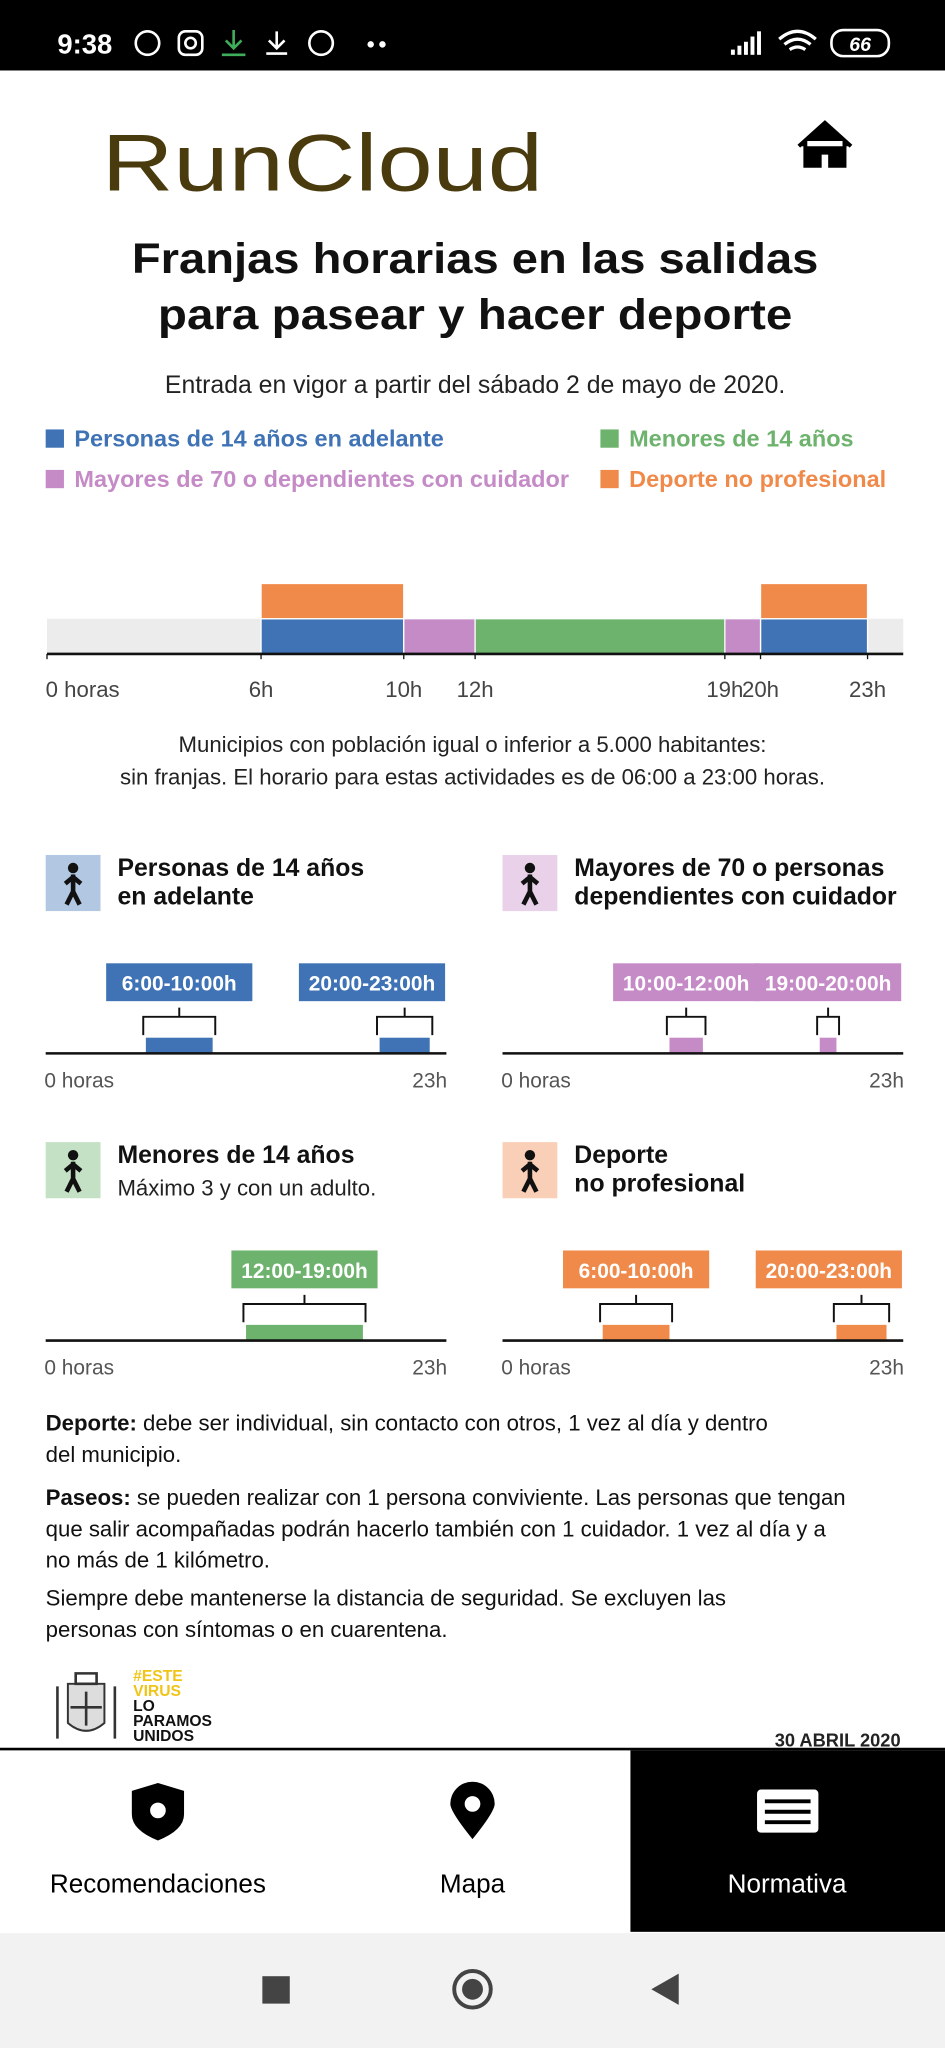  Describe the element at coordinates (757, 479) in the screenshot. I see `legend-label: Deporte no profesional` at that location.